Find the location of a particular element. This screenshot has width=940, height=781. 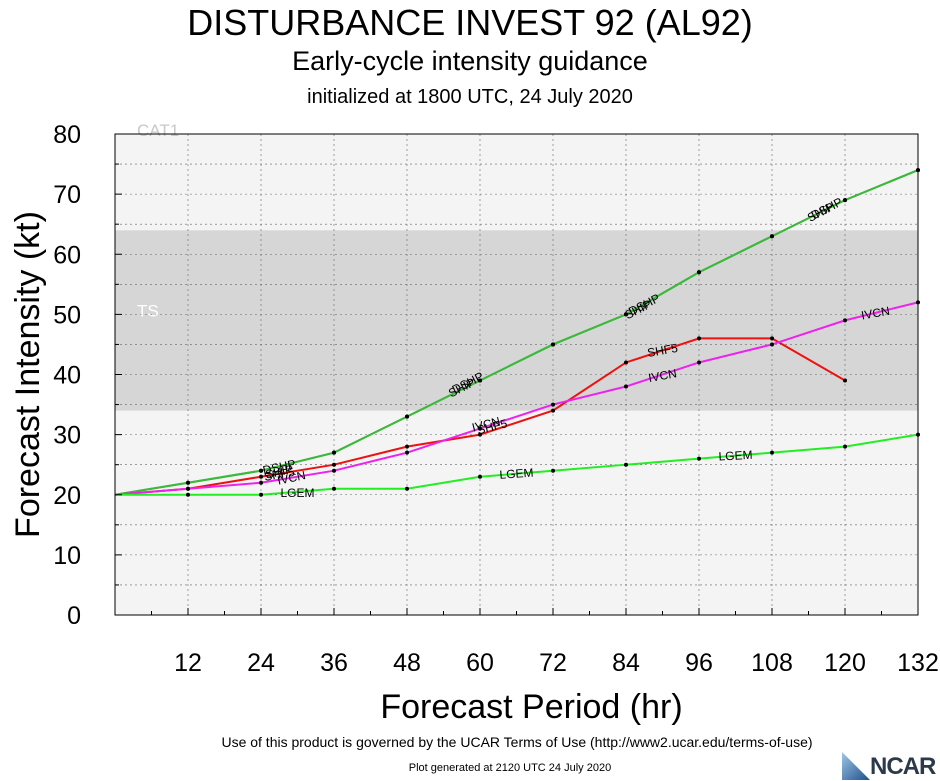

series-line-lgem is located at coordinates (517, 464).